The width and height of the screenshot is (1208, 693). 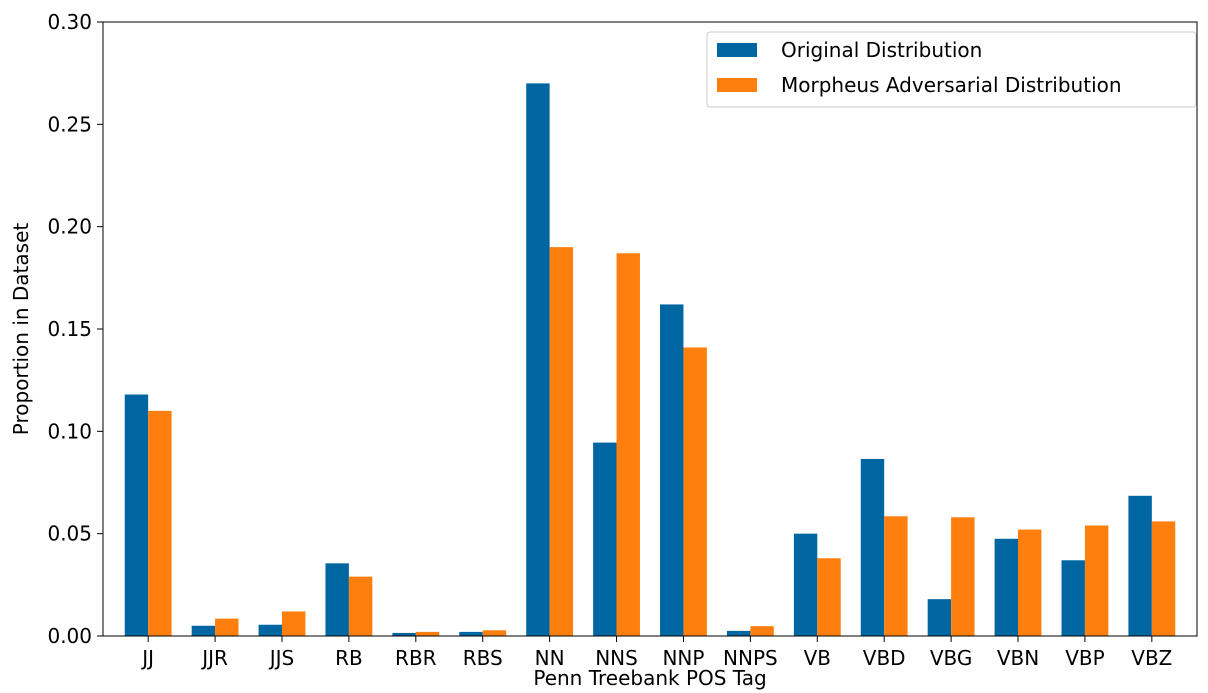 I want to click on y-tick-label: 0.30, so click(x=69, y=22).